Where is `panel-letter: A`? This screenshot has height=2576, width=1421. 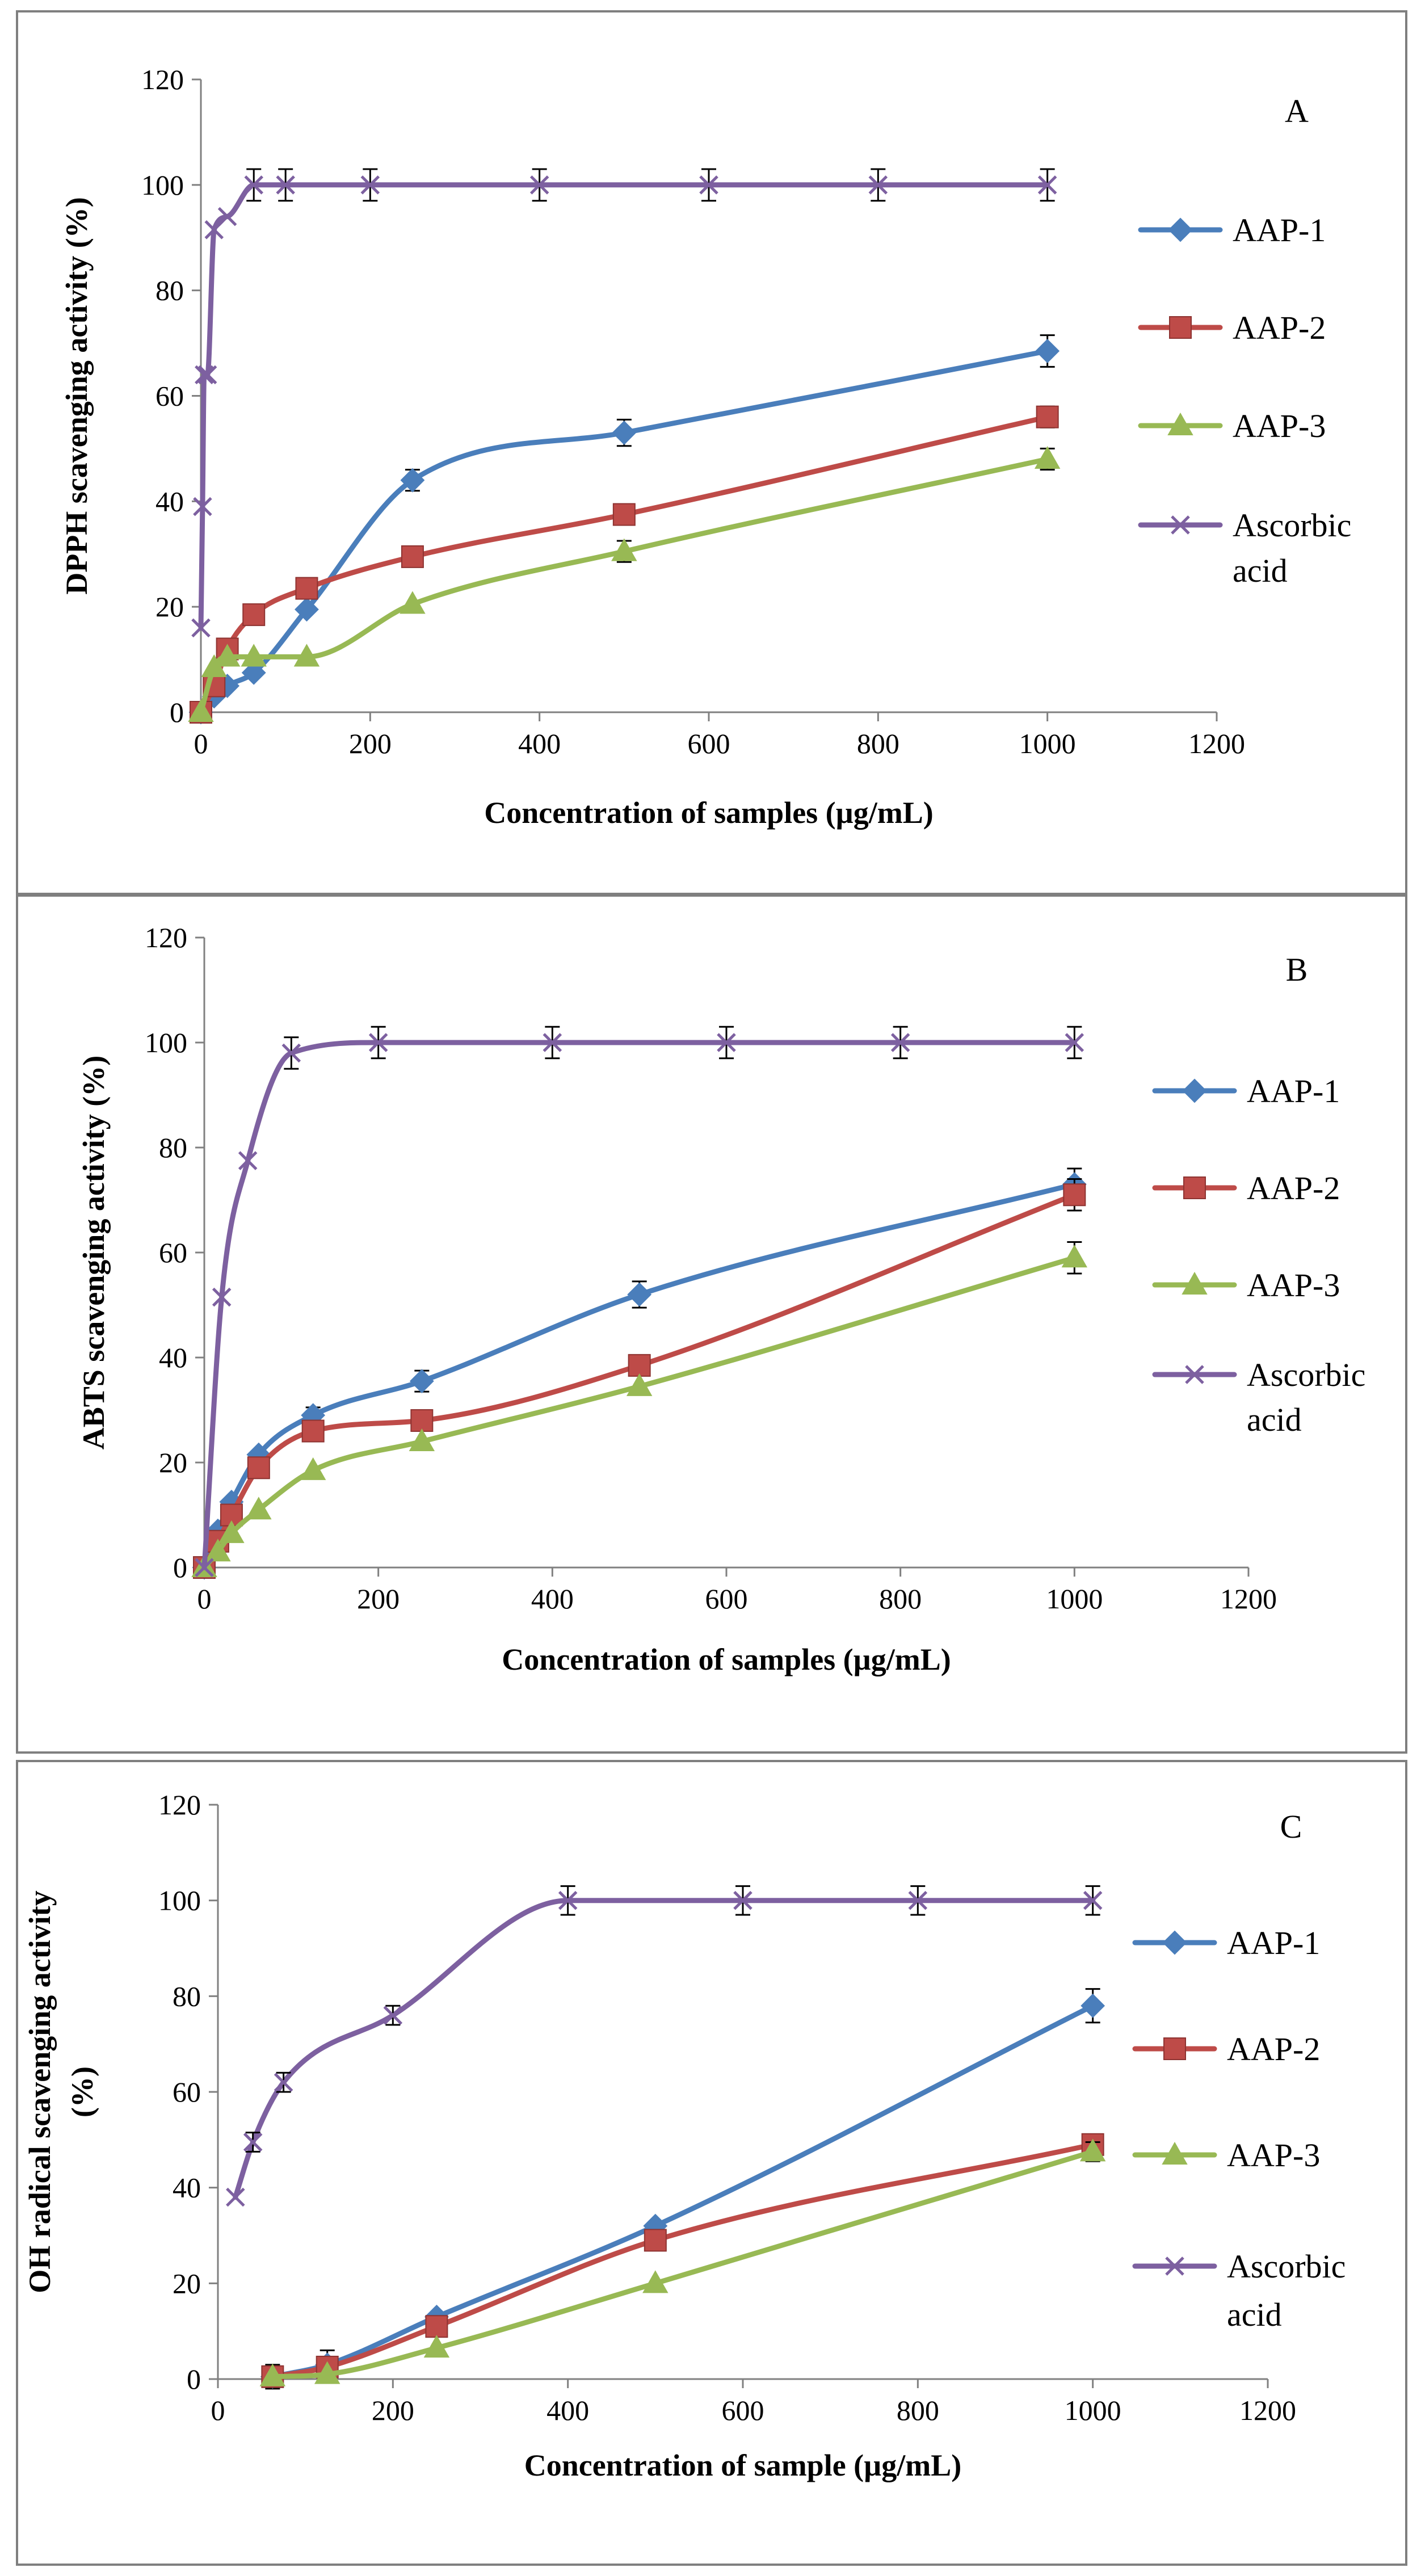 panel-letter: A is located at coordinates (1297, 111).